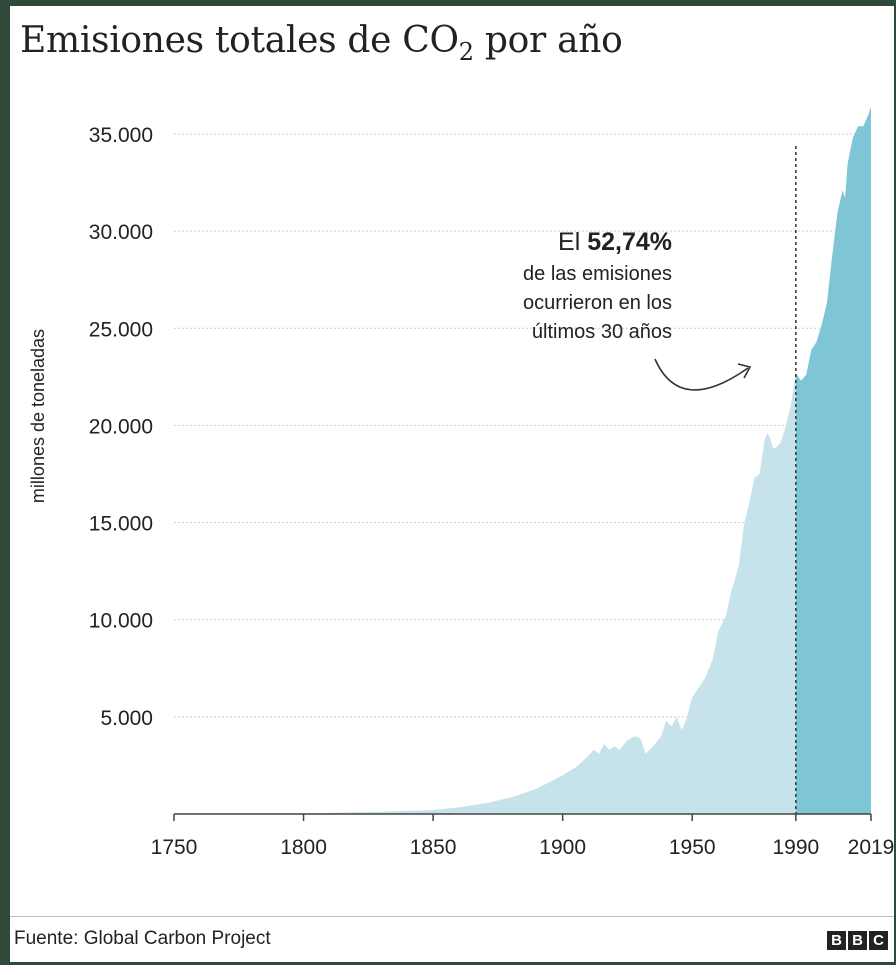 Image resolution: width=896 pixels, height=965 pixels. I want to click on y-tick-label: 15.000, so click(121, 524).